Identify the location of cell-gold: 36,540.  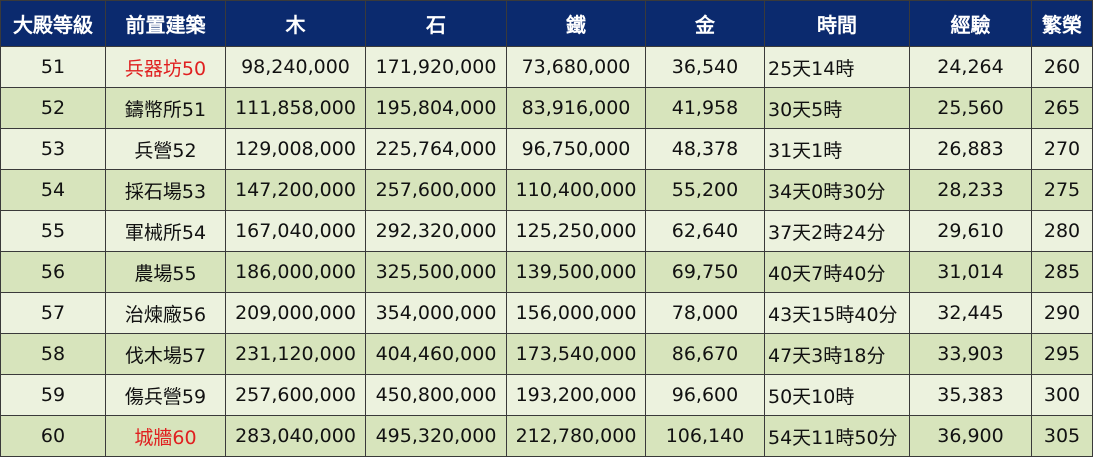
(705, 67).